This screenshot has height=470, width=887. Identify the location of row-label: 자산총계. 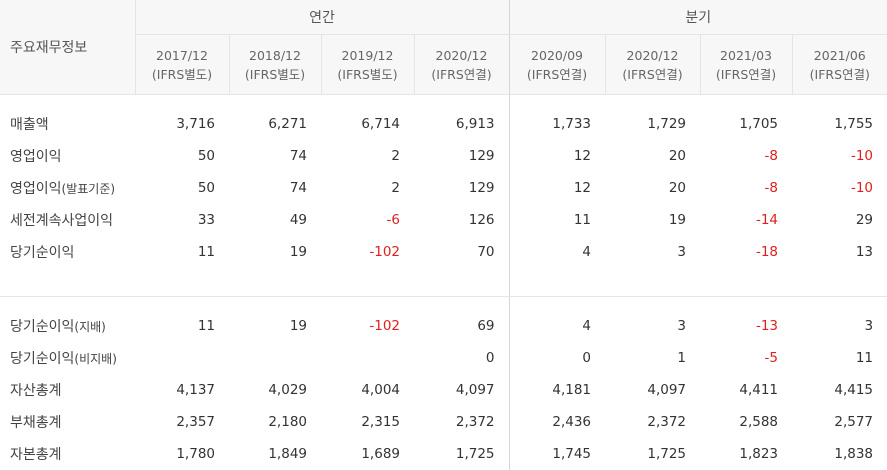
(67, 390).